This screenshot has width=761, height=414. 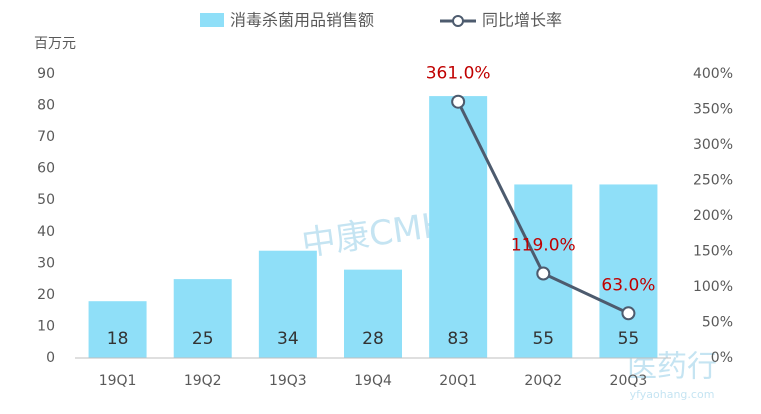 What do you see at coordinates (543, 381) in the screenshot?
I see `x-tick-label: 20Q2` at bounding box center [543, 381].